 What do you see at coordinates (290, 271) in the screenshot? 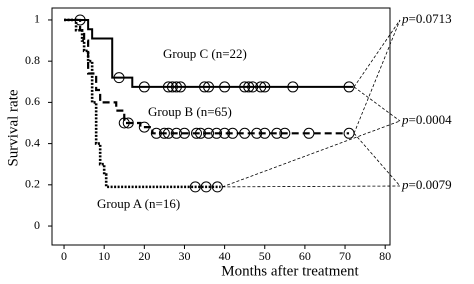
I see `x-axis-label: Months after treatment` at bounding box center [290, 271].